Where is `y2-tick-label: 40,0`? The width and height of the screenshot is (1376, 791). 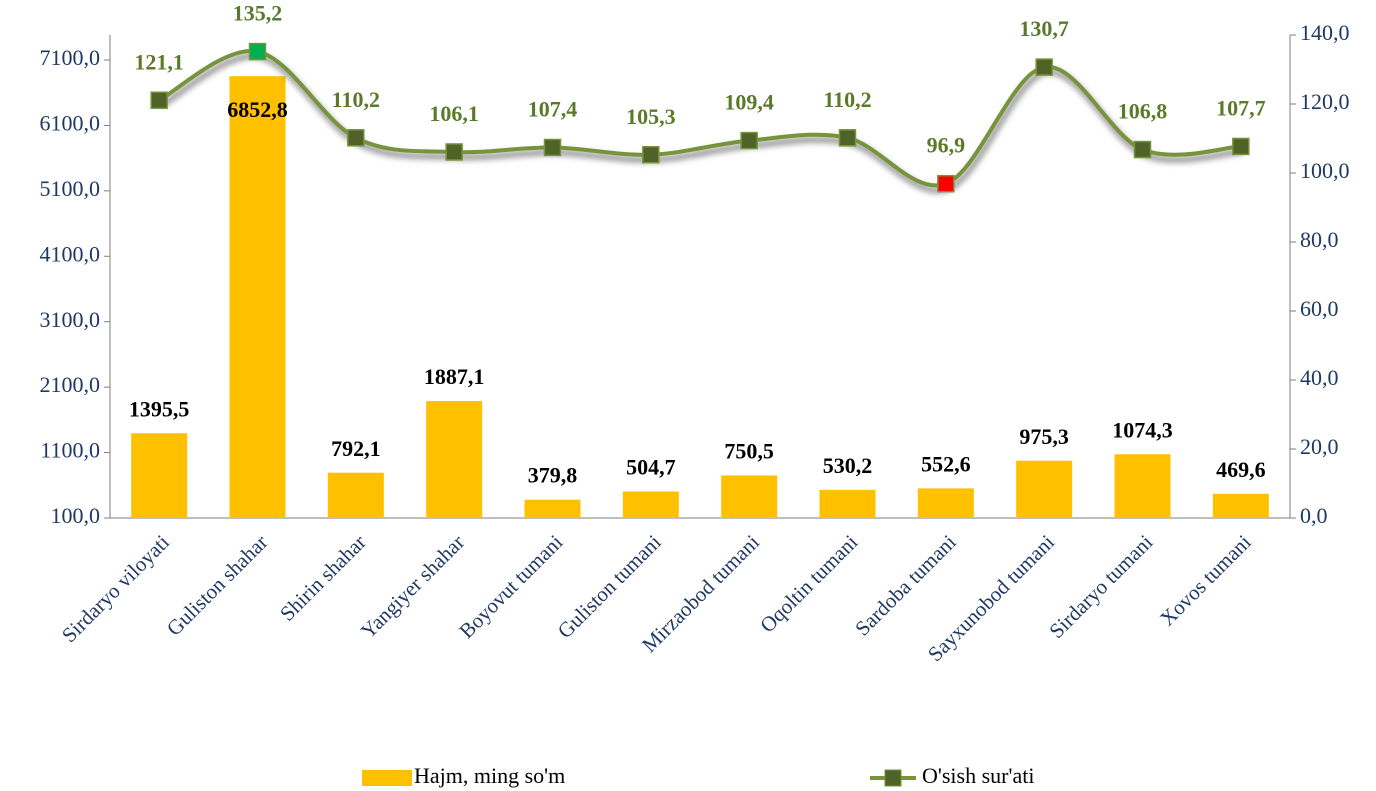
y2-tick-label: 40,0 is located at coordinates (1319, 377).